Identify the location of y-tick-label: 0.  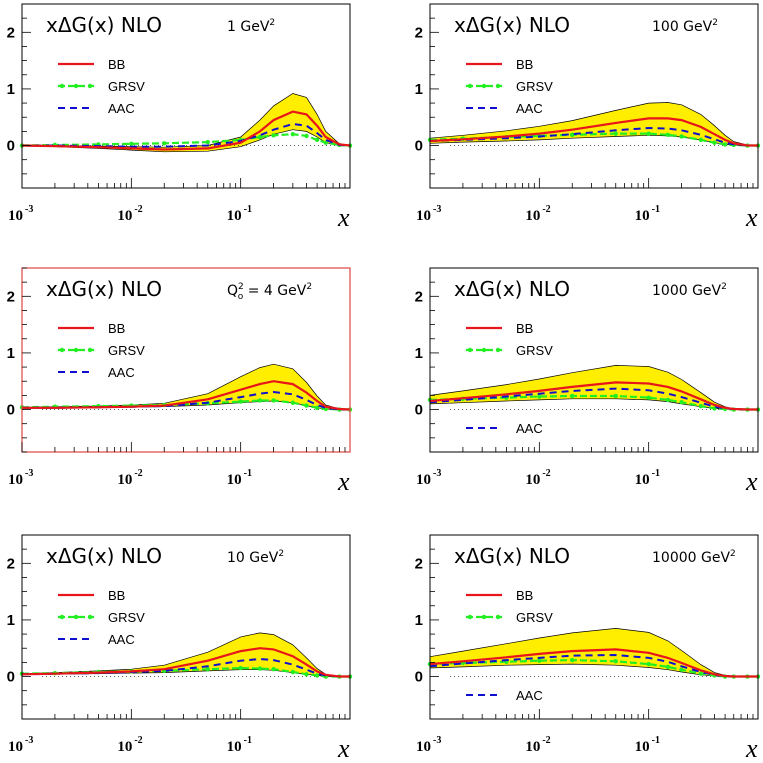
(419, 146).